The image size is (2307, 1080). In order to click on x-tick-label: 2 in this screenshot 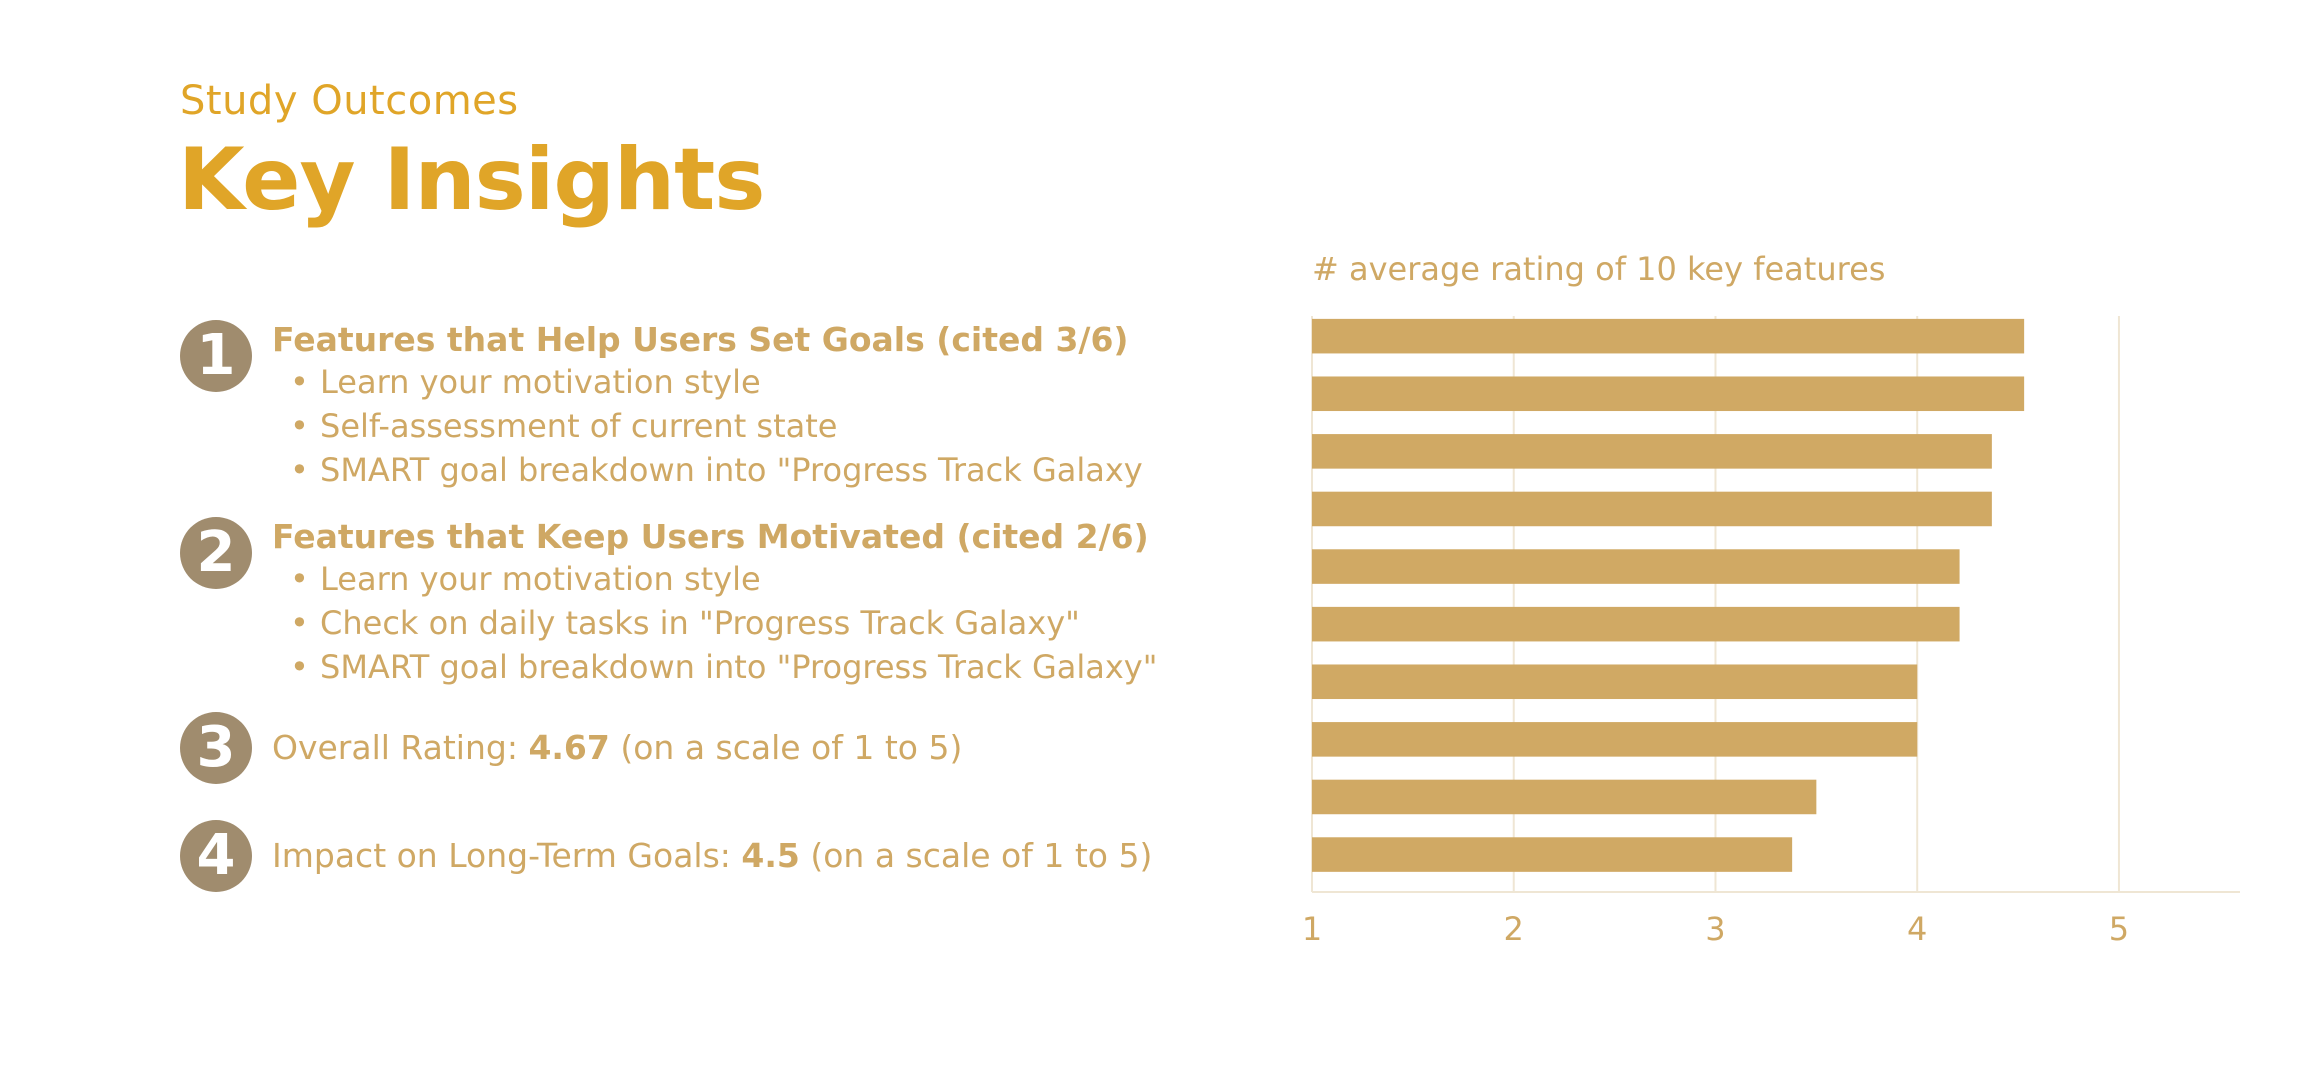, I will do `click(1514, 929)`.